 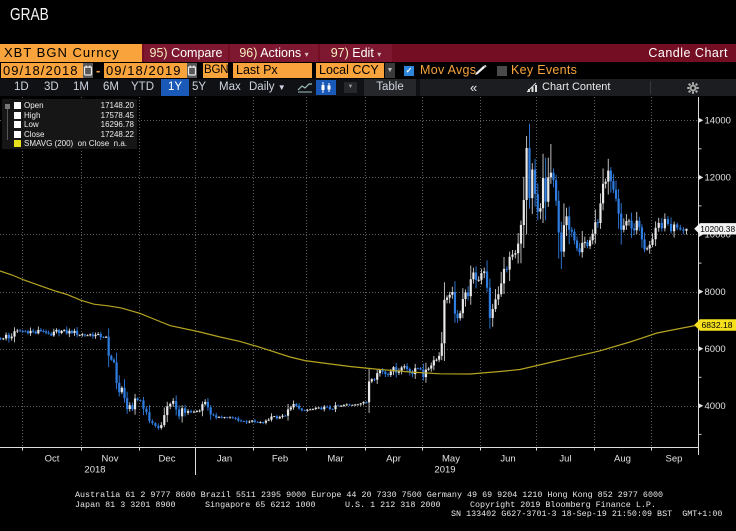 What do you see at coordinates (674, 459) in the screenshot?
I see `svg-text: Sep` at bounding box center [674, 459].